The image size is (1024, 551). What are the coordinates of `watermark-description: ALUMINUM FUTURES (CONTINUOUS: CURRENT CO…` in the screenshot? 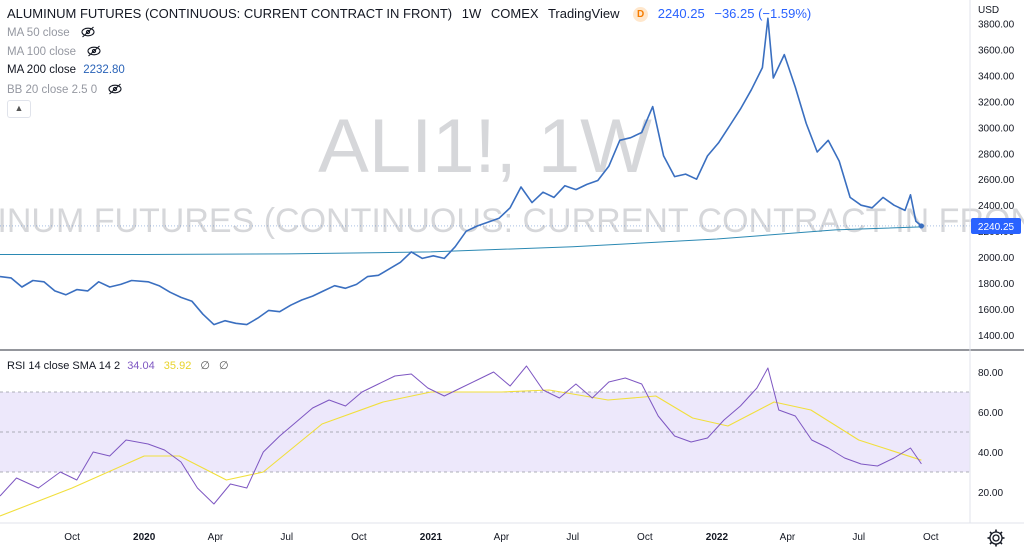 It's located at (512, 221).